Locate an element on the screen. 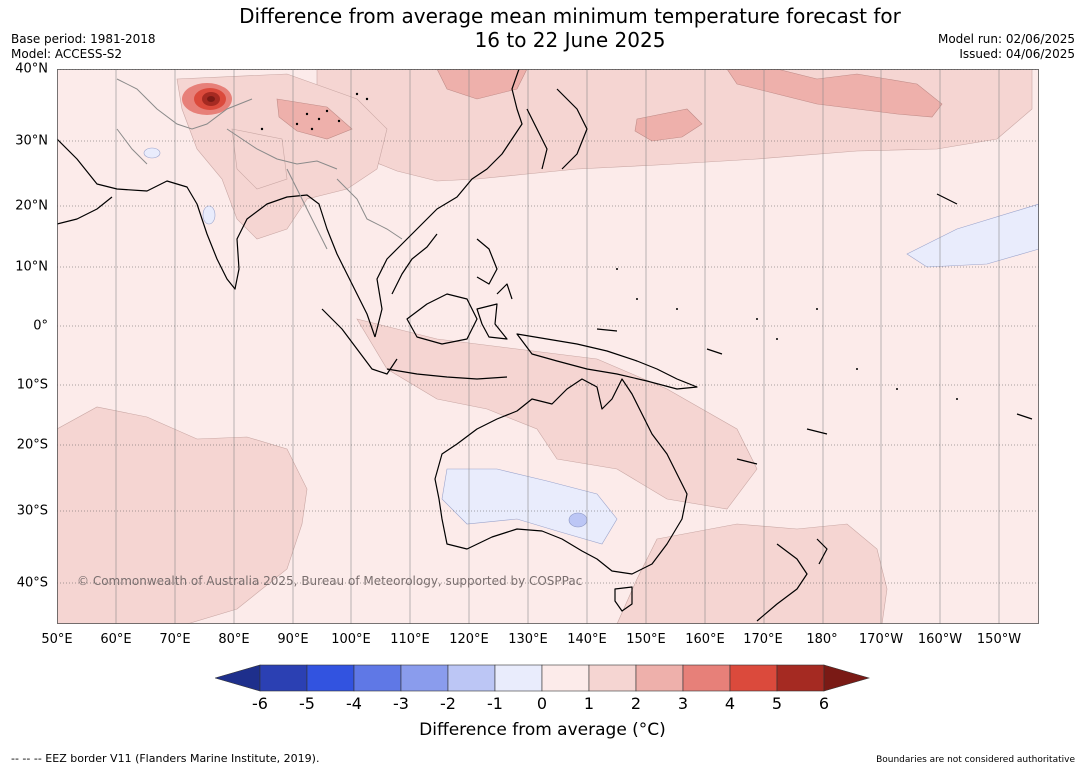 This screenshot has height=770, width=1085. lon-label-160e: 160°E is located at coordinates (705, 639).